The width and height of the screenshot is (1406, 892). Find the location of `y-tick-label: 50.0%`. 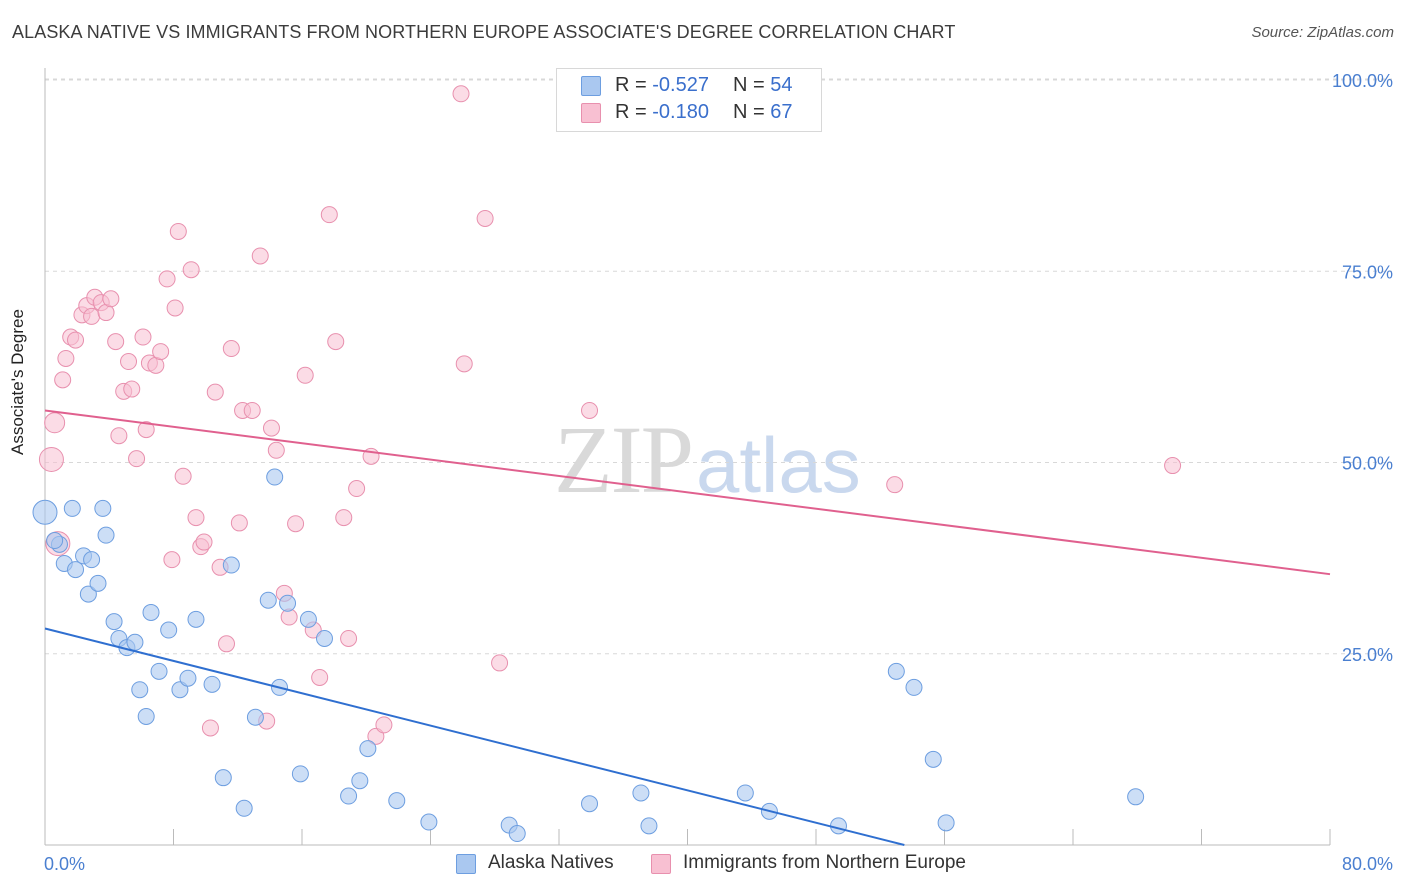

y-tick-label: 50.0% is located at coordinates (1367, 464).